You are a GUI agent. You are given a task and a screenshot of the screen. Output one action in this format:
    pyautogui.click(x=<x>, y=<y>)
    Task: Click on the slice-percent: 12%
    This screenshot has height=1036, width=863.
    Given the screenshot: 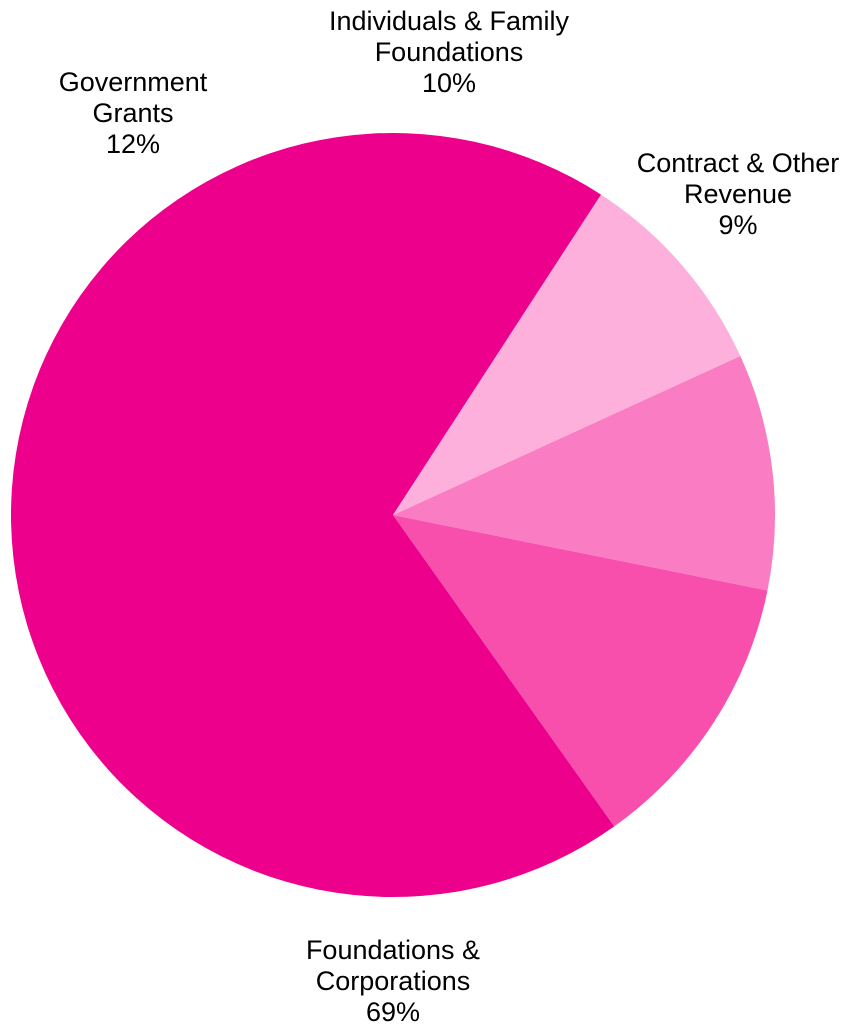 What is the action you would take?
    pyautogui.click(x=133, y=144)
    